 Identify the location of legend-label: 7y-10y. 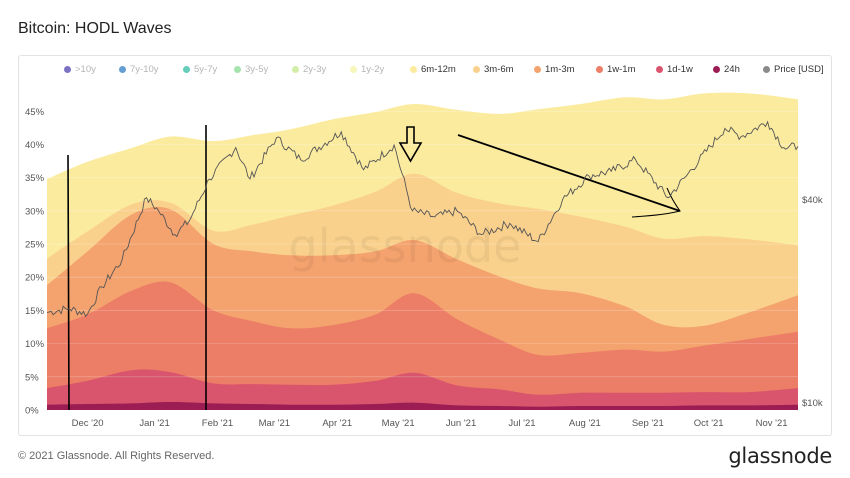
(144, 69).